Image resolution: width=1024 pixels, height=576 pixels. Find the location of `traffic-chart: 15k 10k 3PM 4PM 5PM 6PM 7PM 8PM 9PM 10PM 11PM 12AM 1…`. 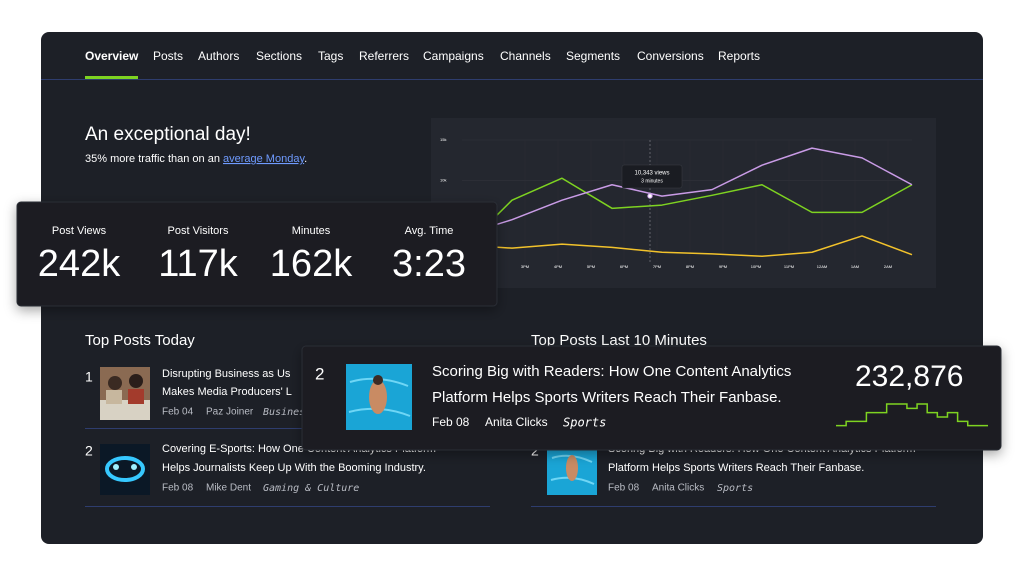

traffic-chart: 15k 10k 3PM 4PM 5PM 6PM 7PM 8PM 9PM 10PM 11PM 12AM 1… is located at coordinates (676, 203).